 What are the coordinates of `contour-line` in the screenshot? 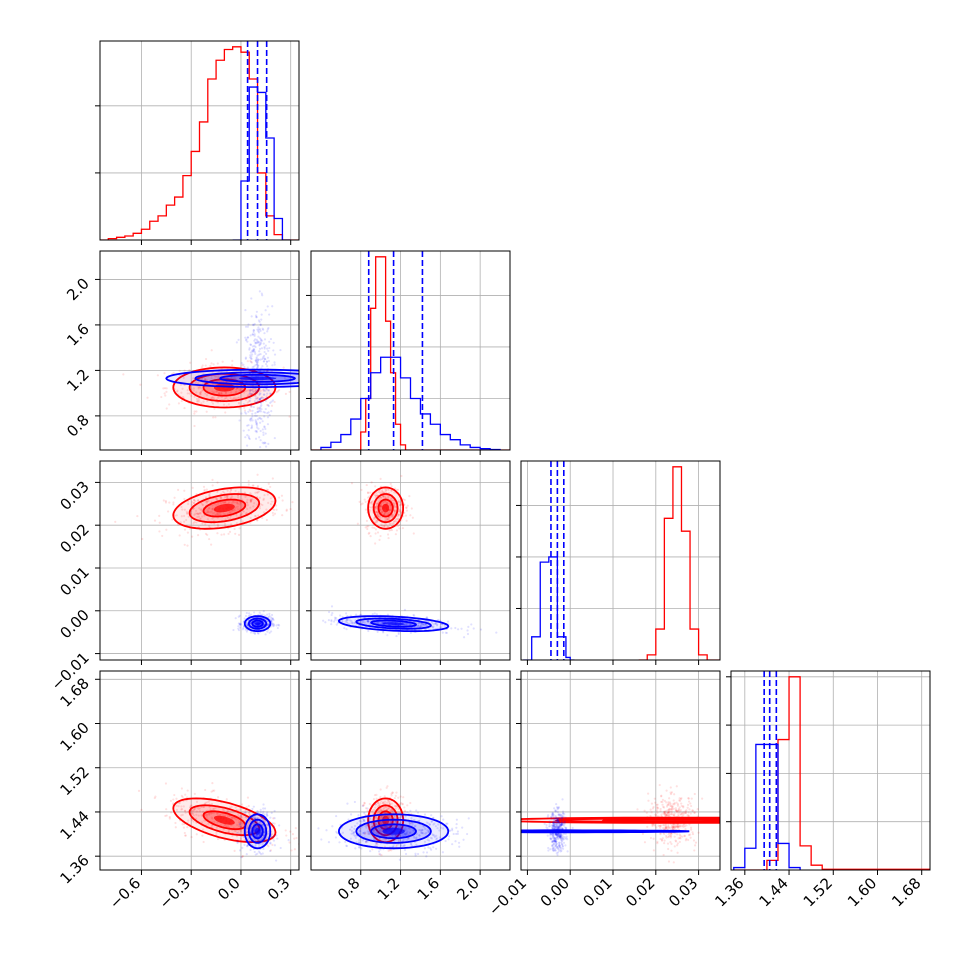 It's located at (232, 378).